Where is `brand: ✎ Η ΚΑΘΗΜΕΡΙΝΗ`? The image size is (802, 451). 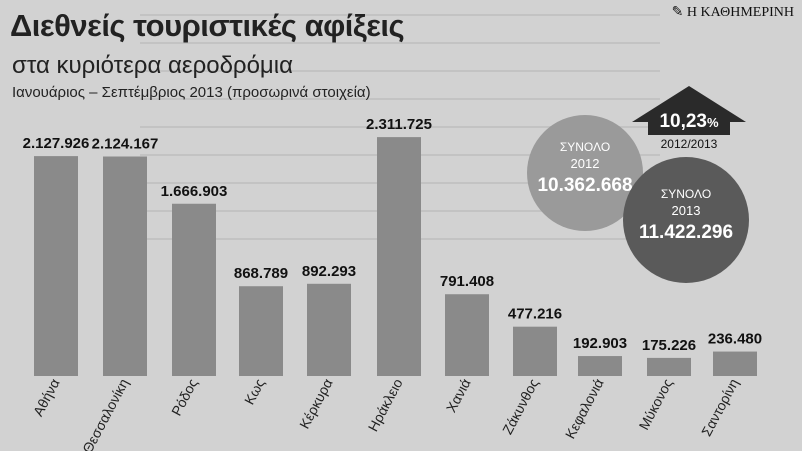 brand: ✎ Η ΚΑΘΗΜΕΡΙΝΗ is located at coordinates (733, 12).